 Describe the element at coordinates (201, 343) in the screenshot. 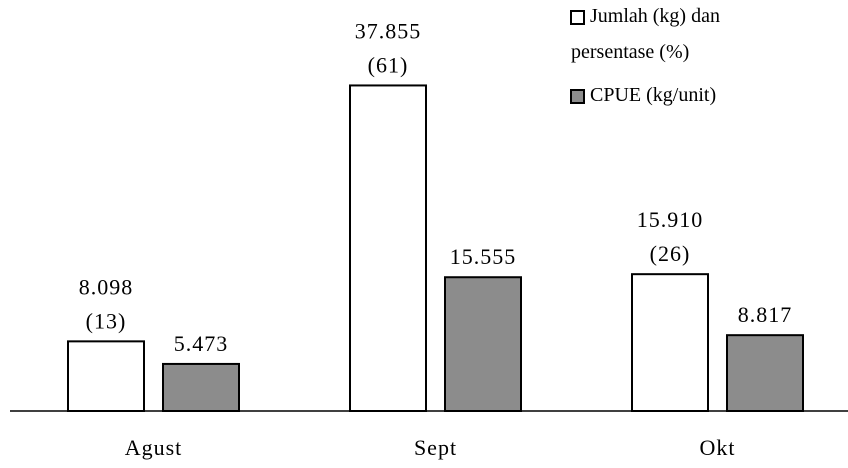

I see `data-label-cpue-agust: 5.473` at that location.